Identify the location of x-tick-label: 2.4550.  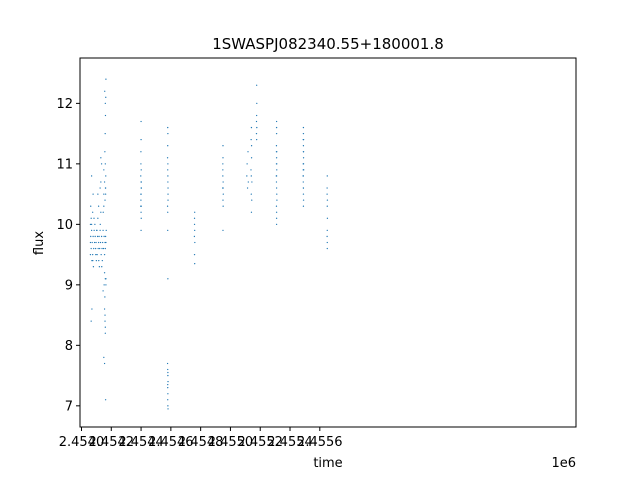
(231, 442).